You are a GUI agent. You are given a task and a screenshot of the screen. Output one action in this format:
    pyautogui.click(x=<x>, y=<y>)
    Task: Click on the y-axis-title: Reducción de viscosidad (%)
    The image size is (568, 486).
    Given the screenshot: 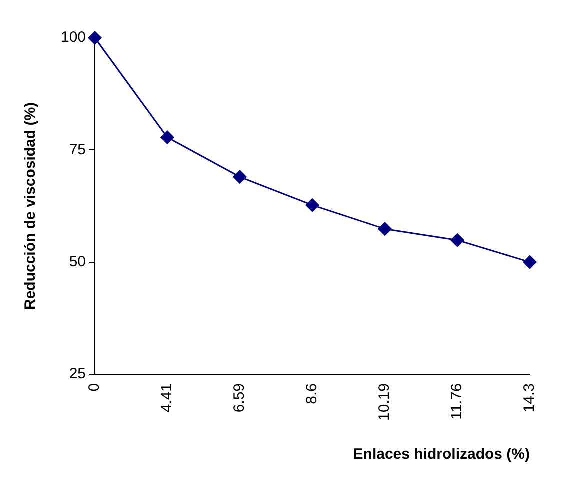 What is the action you would take?
    pyautogui.click(x=31, y=206)
    